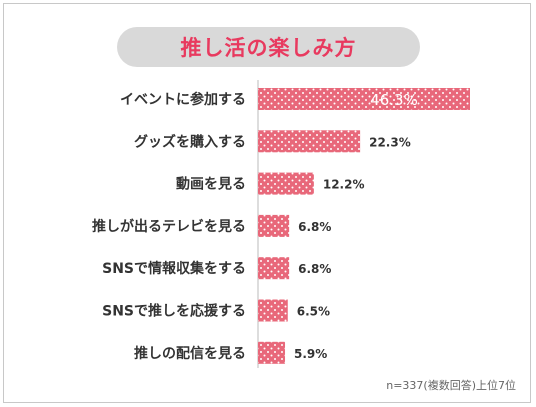 The width and height of the screenshot is (536, 407). I want to click on value-label: 5.9%, so click(310, 354).